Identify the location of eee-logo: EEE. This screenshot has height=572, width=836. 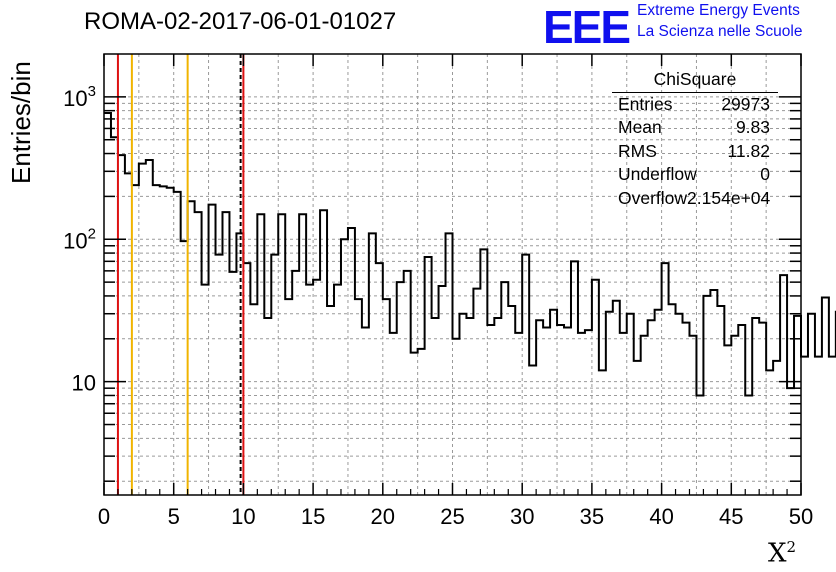
(587, 27).